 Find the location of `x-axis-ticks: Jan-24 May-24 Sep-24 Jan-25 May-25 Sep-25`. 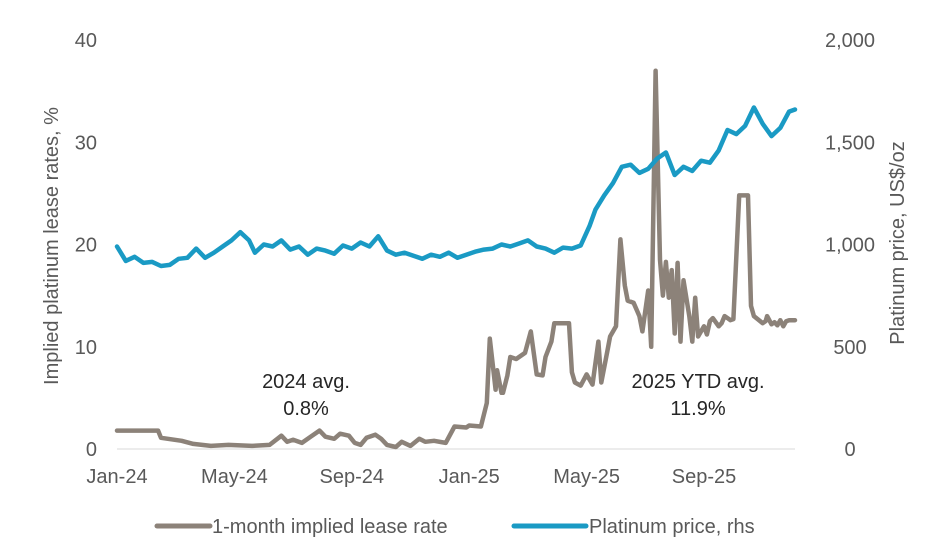

x-axis-ticks: Jan-24 May-24 Sep-24 Jan-25 May-25 Sep-25 is located at coordinates (411, 477).